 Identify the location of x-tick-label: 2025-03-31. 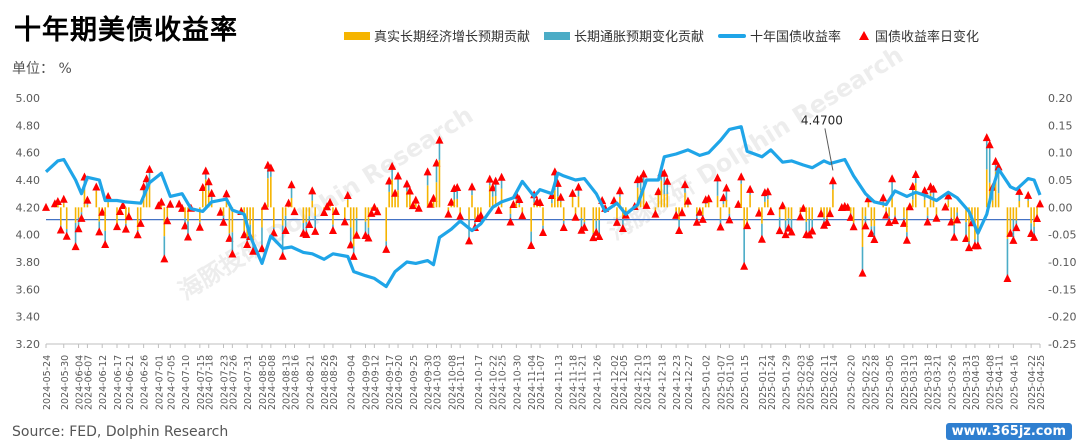
(967, 382).